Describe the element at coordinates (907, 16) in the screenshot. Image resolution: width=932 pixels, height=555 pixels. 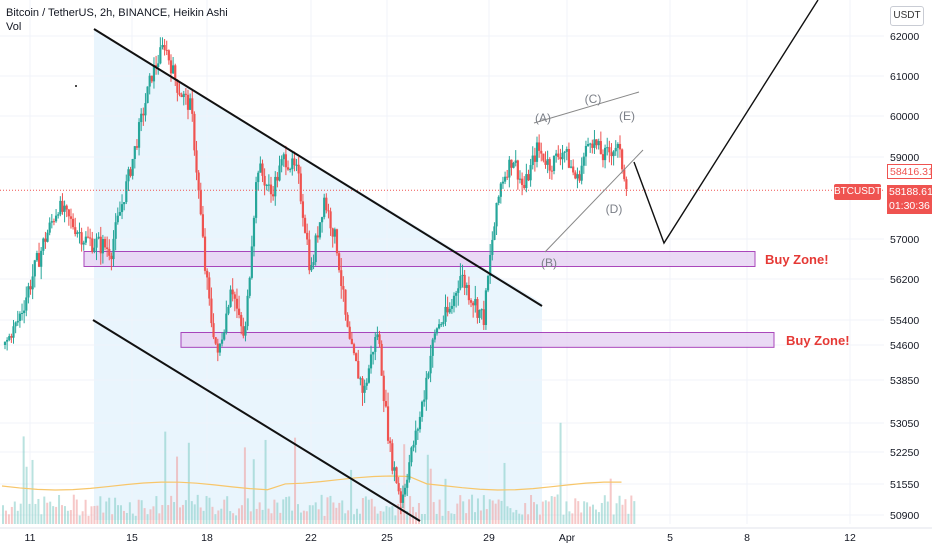
I see `currency-unit-button: USDT` at that location.